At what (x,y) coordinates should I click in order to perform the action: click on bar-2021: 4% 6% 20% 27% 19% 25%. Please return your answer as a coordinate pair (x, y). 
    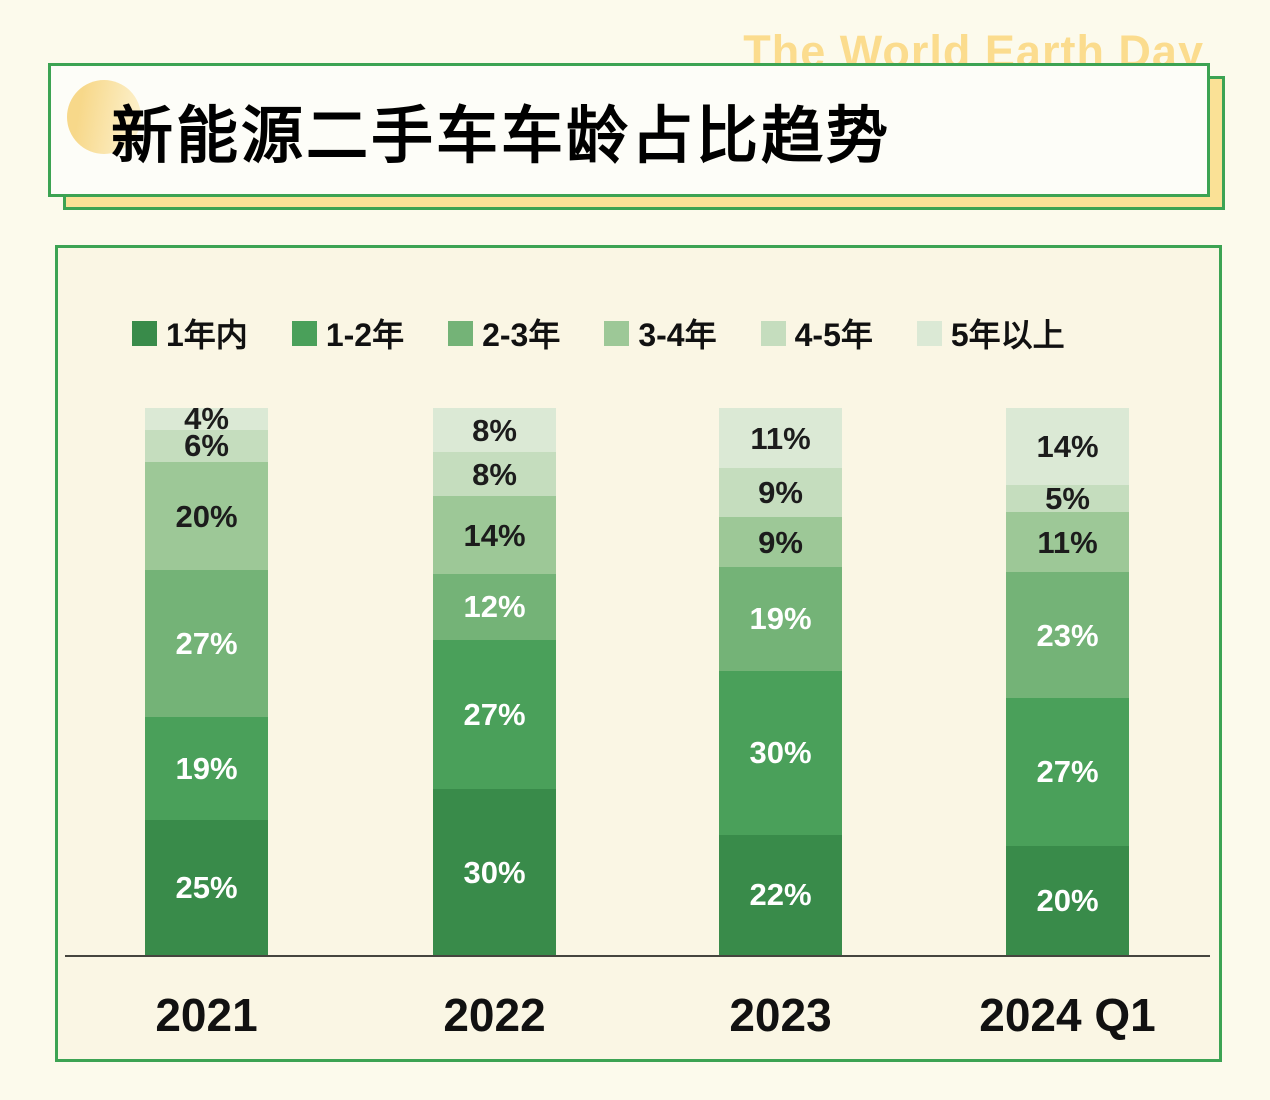
    Looking at the image, I should click on (206, 679).